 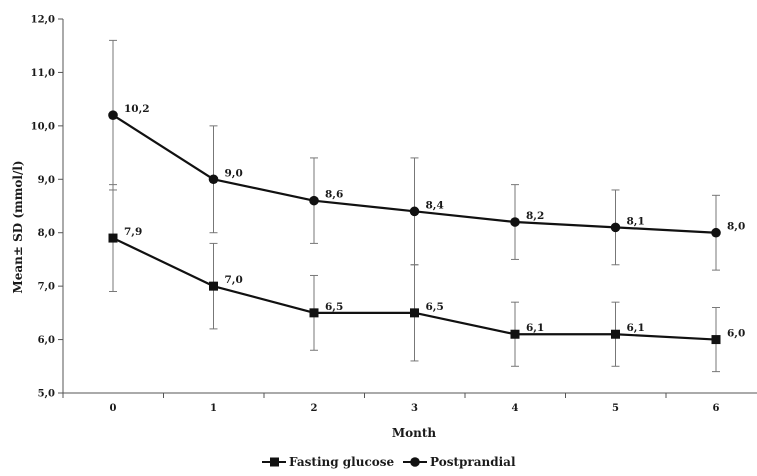 I want to click on fasting-glucose-data-label: 6,0, so click(x=736, y=334).